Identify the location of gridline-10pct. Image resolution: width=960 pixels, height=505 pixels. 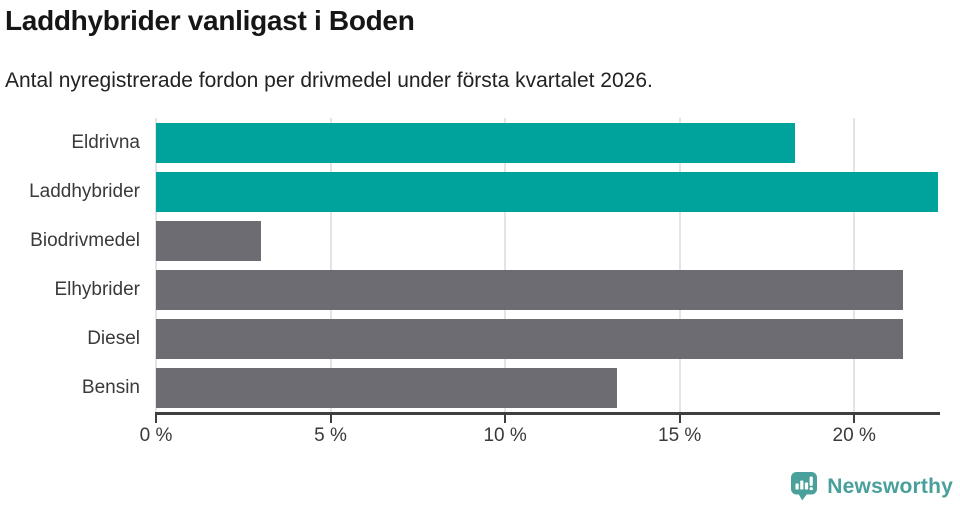
(505, 265).